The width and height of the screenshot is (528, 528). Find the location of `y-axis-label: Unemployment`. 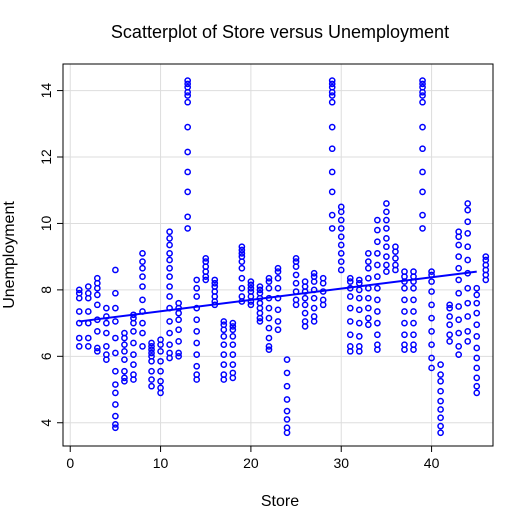

y-axis-label: Unemployment is located at coordinates (9, 255).